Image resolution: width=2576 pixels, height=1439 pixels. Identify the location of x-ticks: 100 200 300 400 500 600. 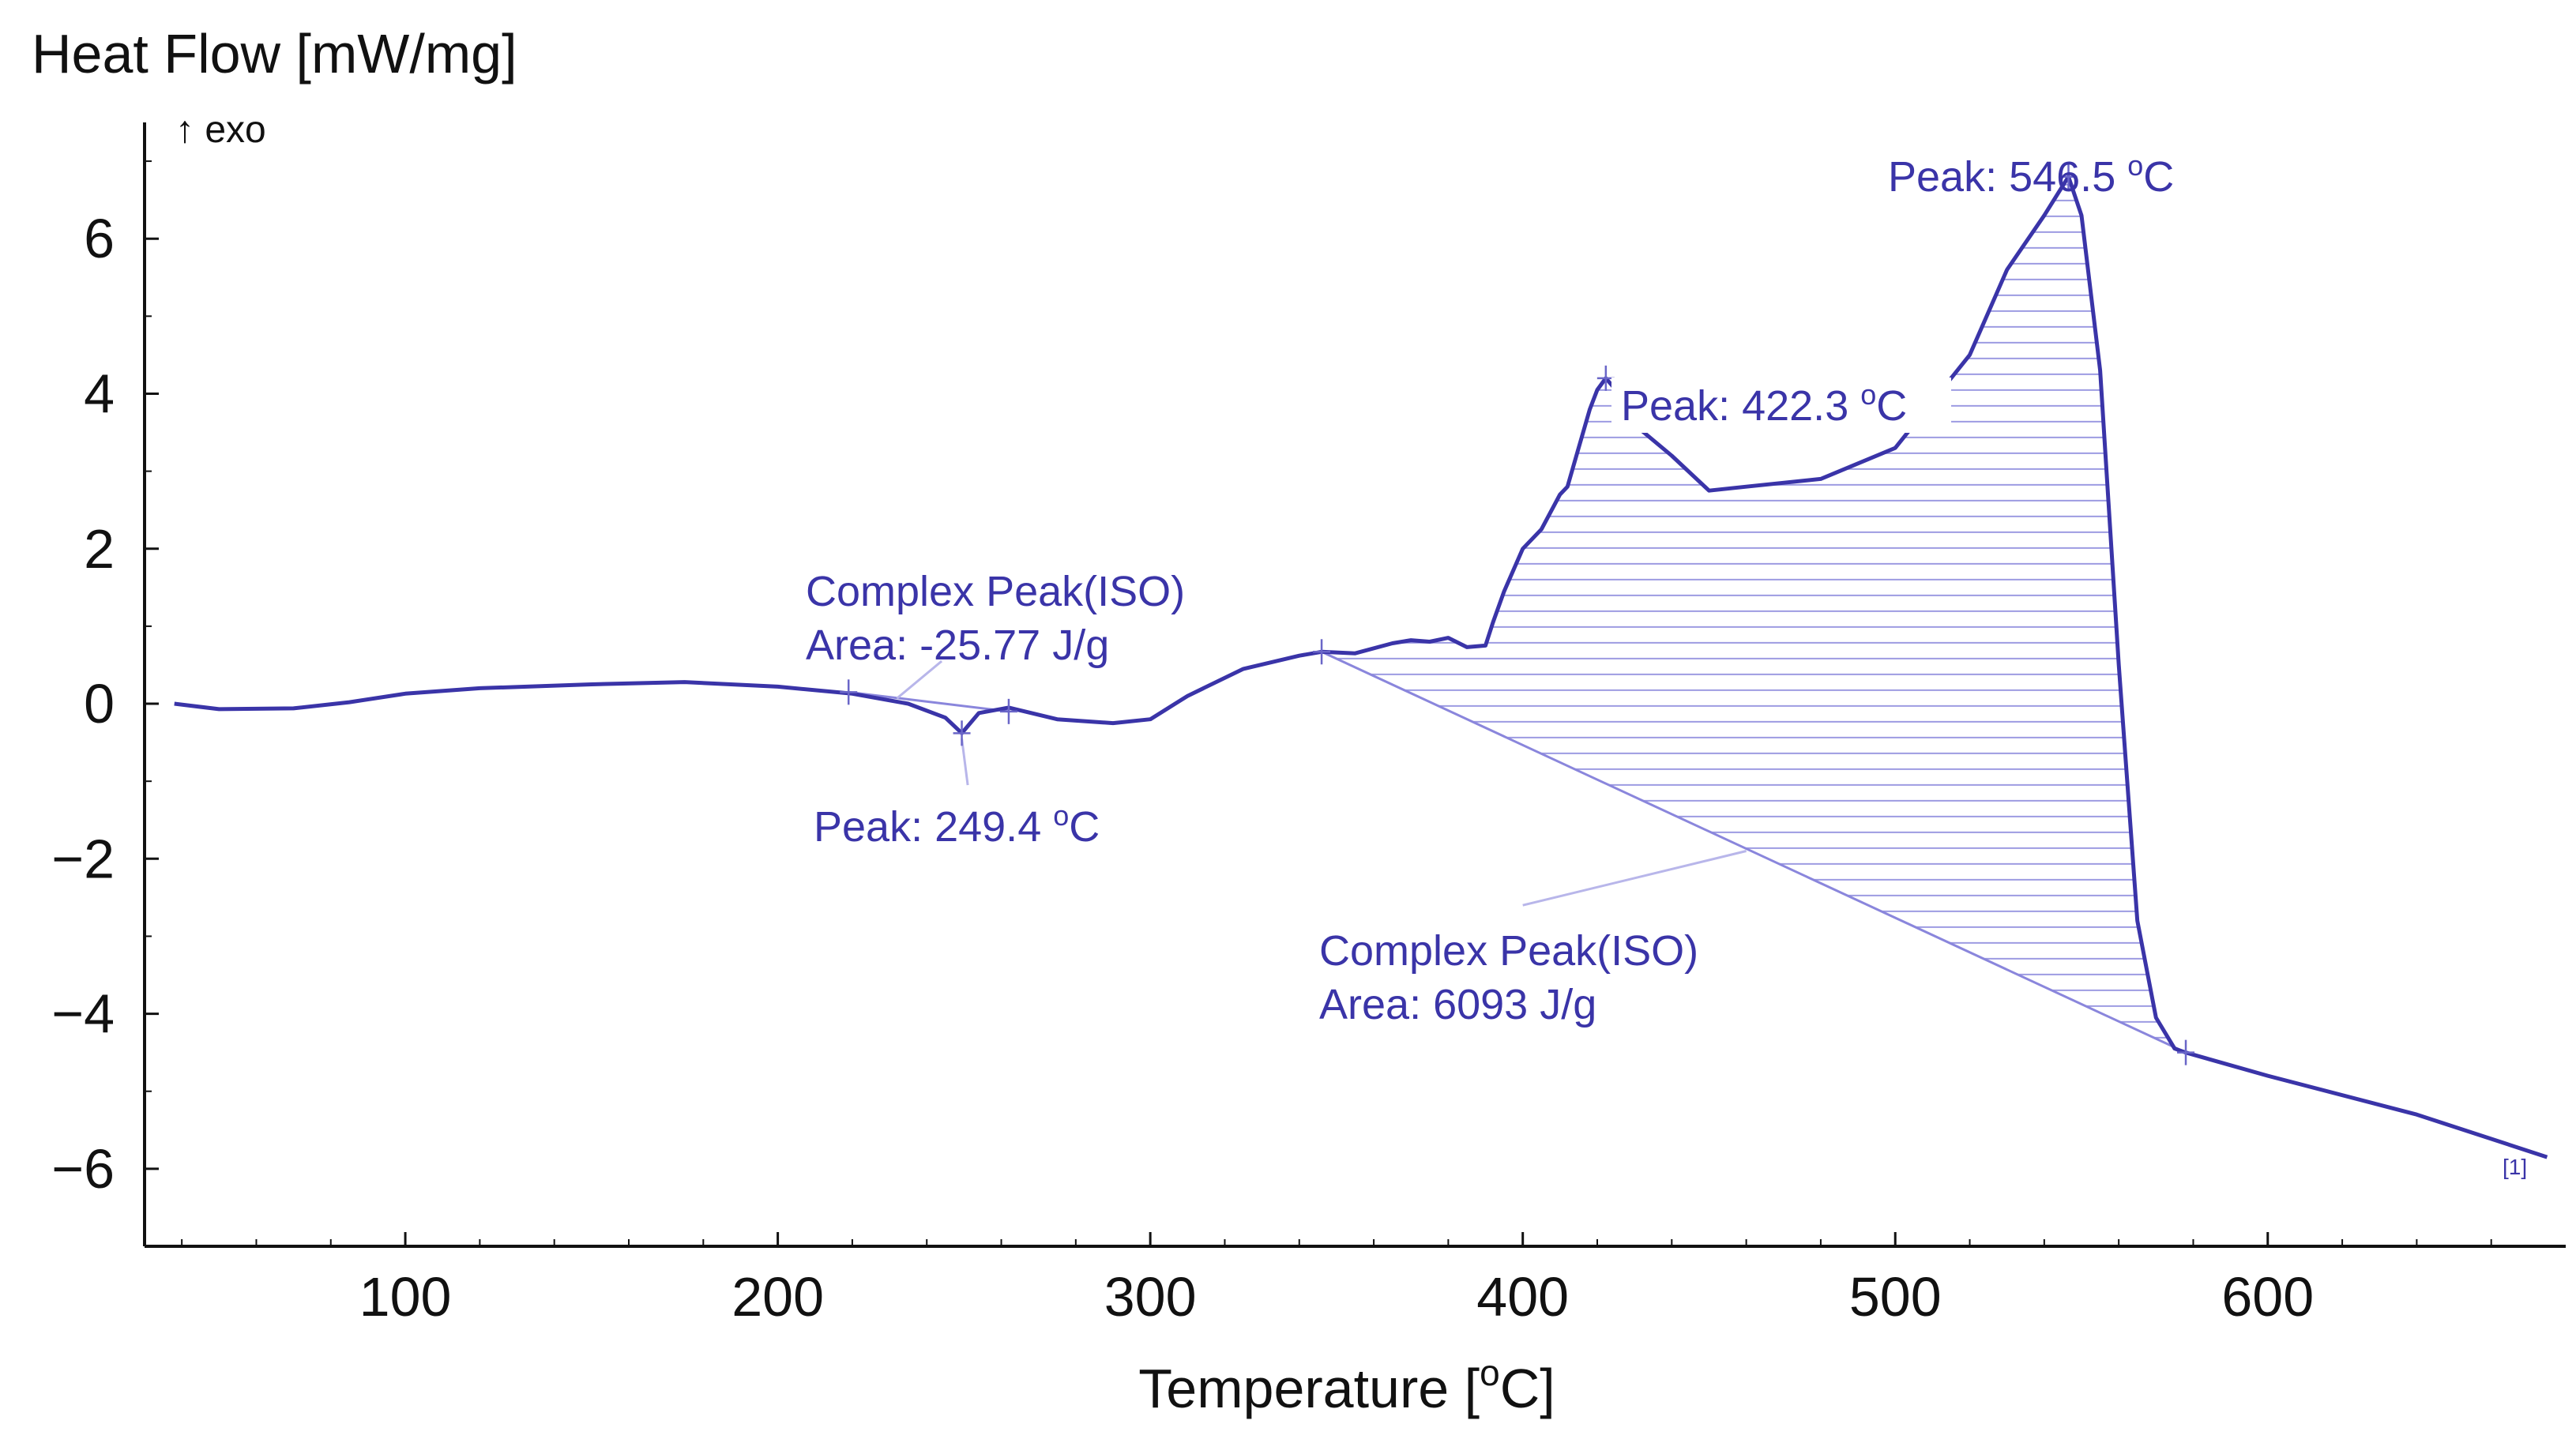
(1337, 1280).